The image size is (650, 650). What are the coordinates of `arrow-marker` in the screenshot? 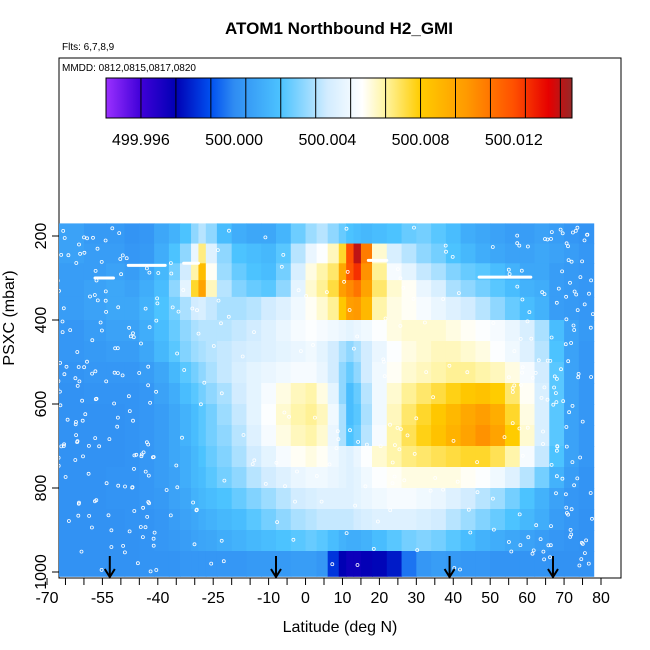 It's located at (276, 567).